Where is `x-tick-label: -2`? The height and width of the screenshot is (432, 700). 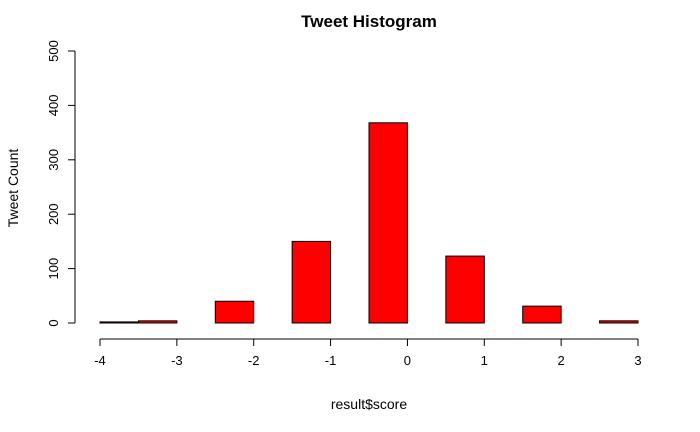
x-tick-label: -2 is located at coordinates (254, 360).